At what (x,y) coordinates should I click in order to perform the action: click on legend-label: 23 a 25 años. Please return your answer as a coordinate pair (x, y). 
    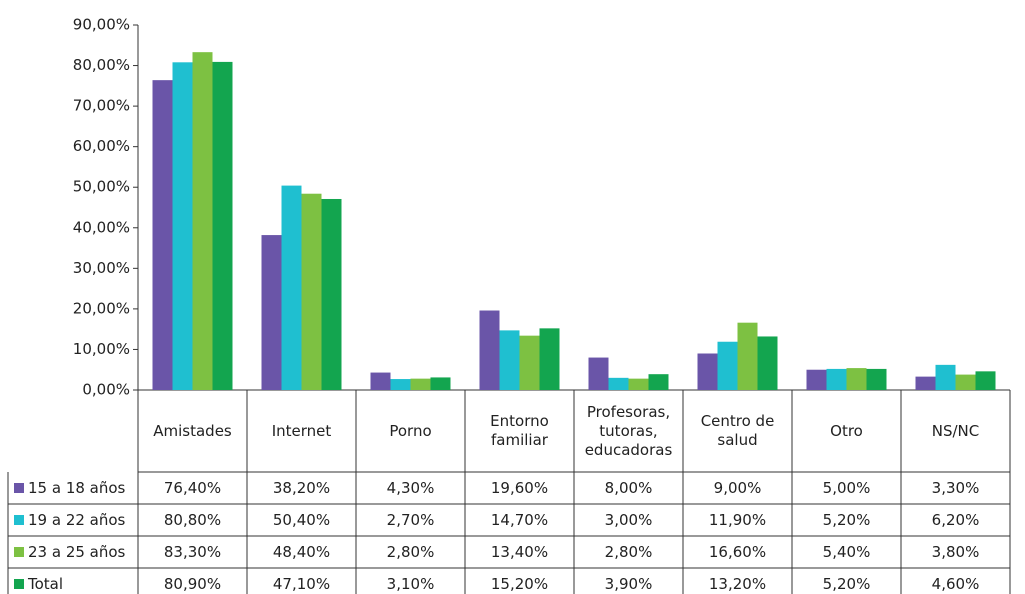
    Looking at the image, I should click on (77, 552).